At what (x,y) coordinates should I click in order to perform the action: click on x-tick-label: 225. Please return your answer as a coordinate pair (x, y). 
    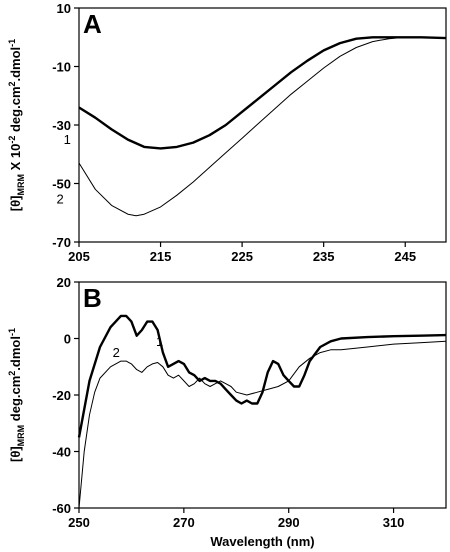
    Looking at the image, I should click on (242, 256).